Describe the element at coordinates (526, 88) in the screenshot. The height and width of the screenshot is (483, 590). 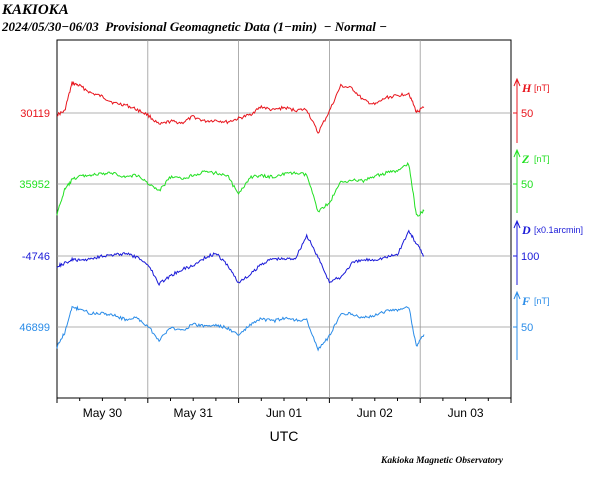
I see `component-label-h: H` at that location.